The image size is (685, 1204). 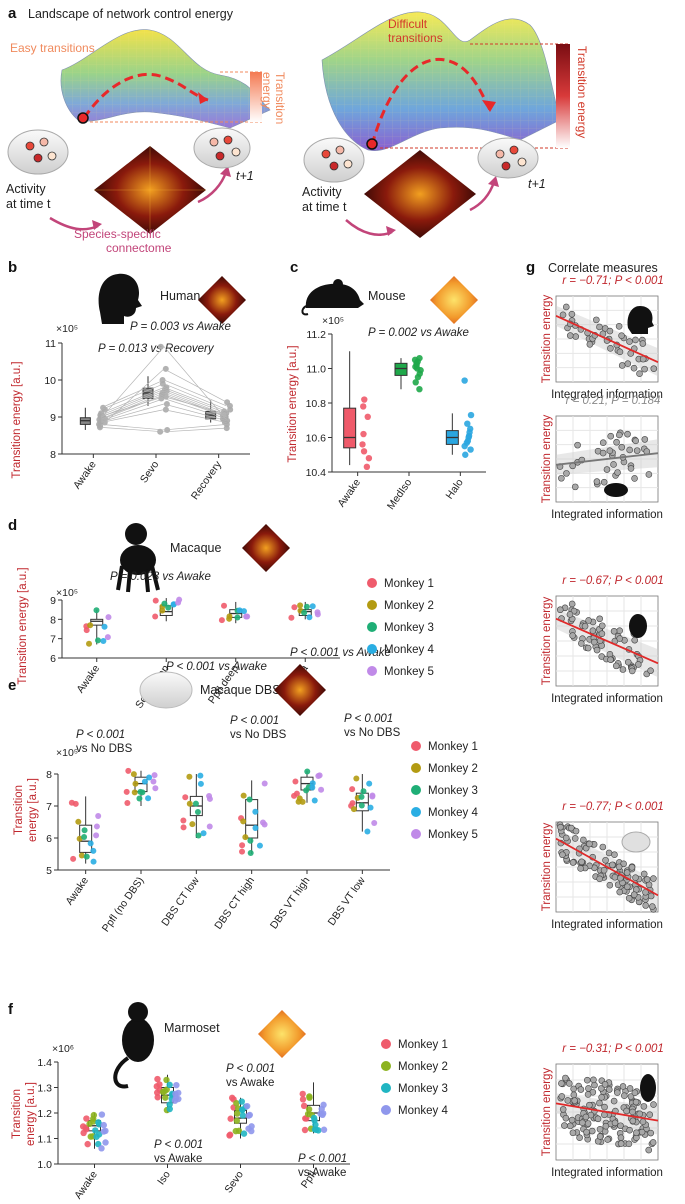 I want to click on panel-f-stat-1b: vs Awake, so click(x=250, y=1083).